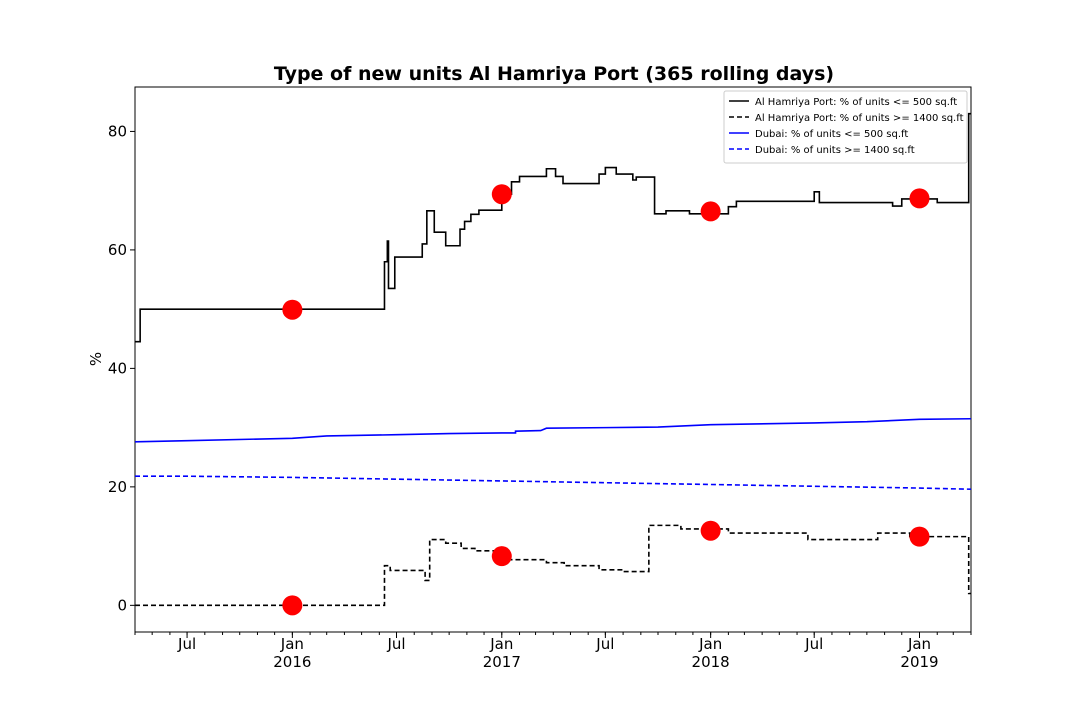 The image size is (1080, 720). Describe the element at coordinates (117, 250) in the screenshot. I see `y-tick-label: 60` at that location.